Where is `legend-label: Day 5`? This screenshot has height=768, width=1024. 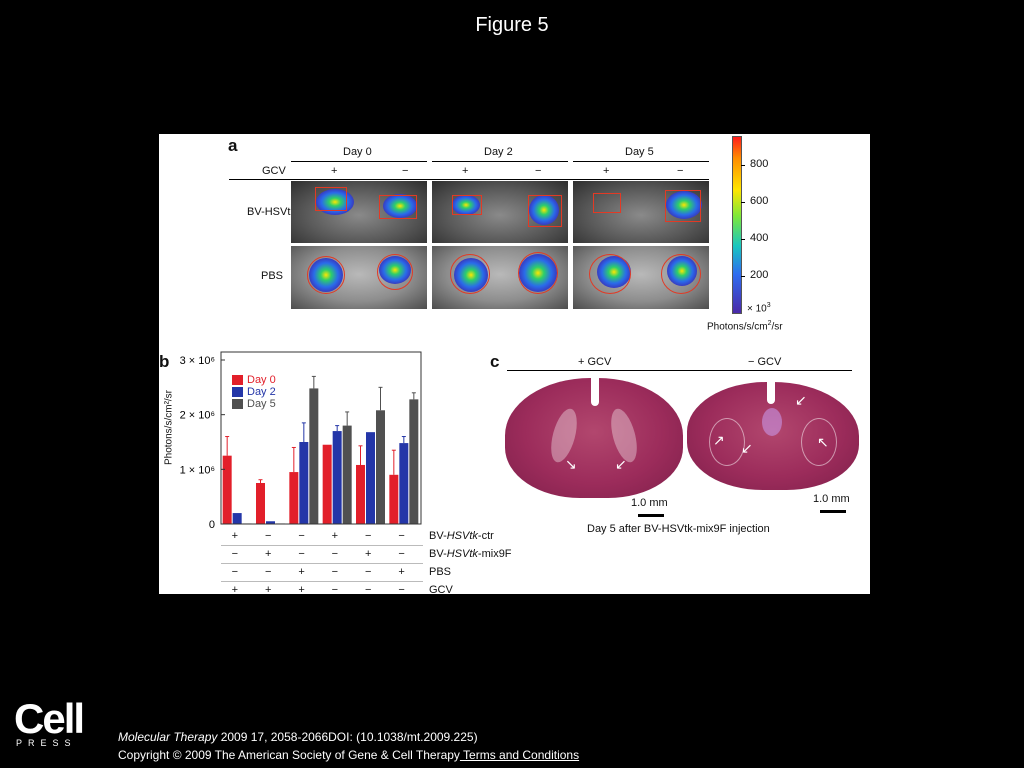 legend-label: Day 5 is located at coordinates (261, 404).